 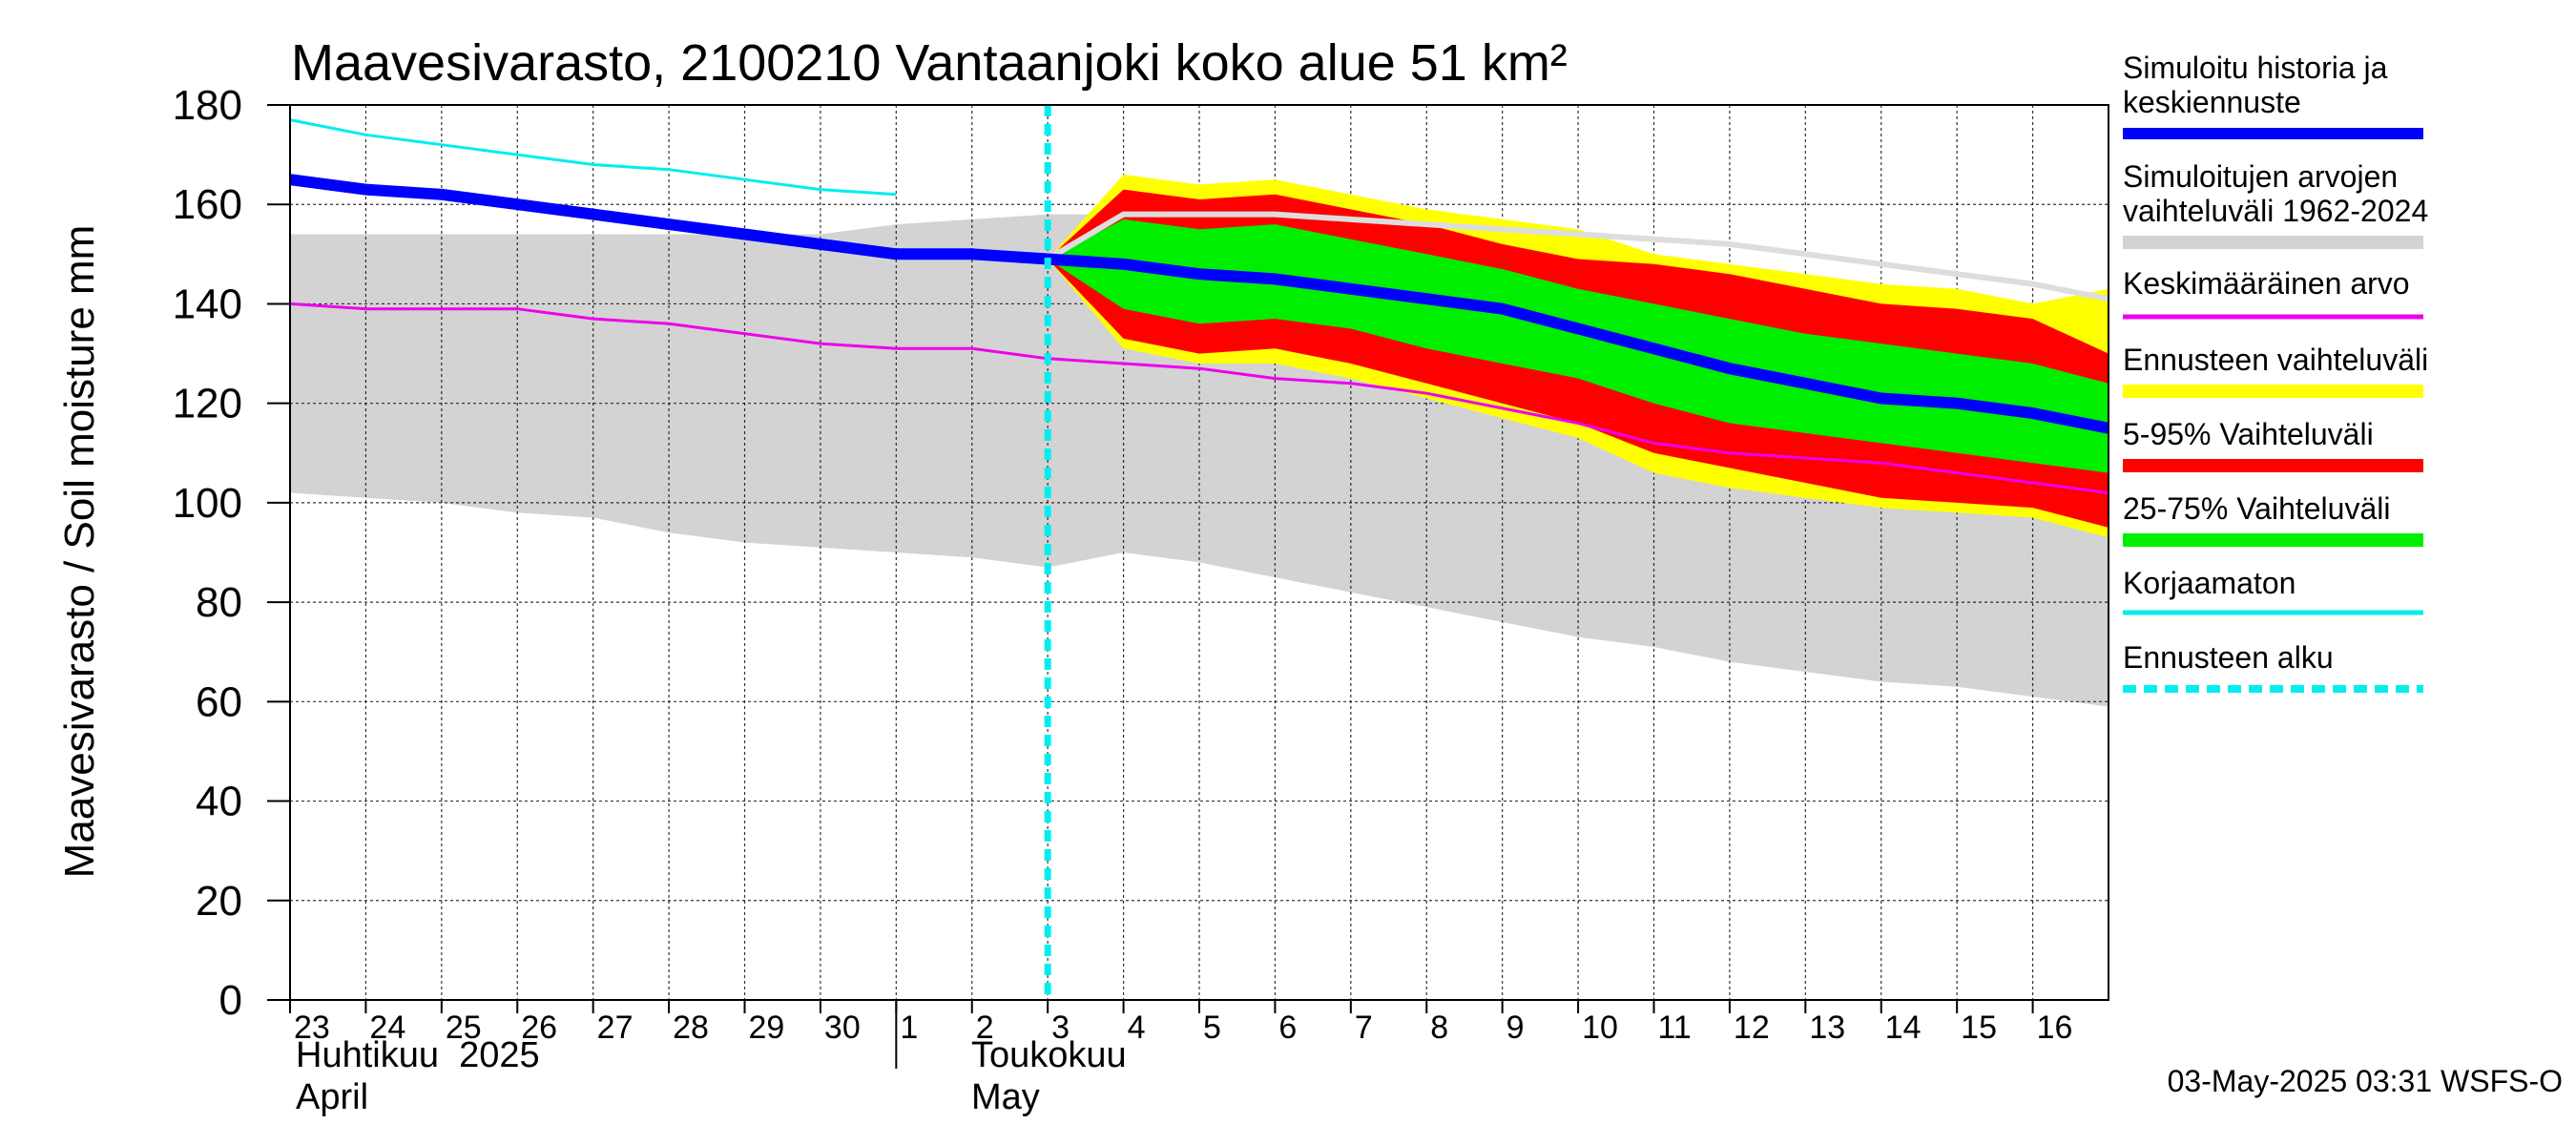 I want to click on x-tick-label: 12, so click(x=1752, y=1028).